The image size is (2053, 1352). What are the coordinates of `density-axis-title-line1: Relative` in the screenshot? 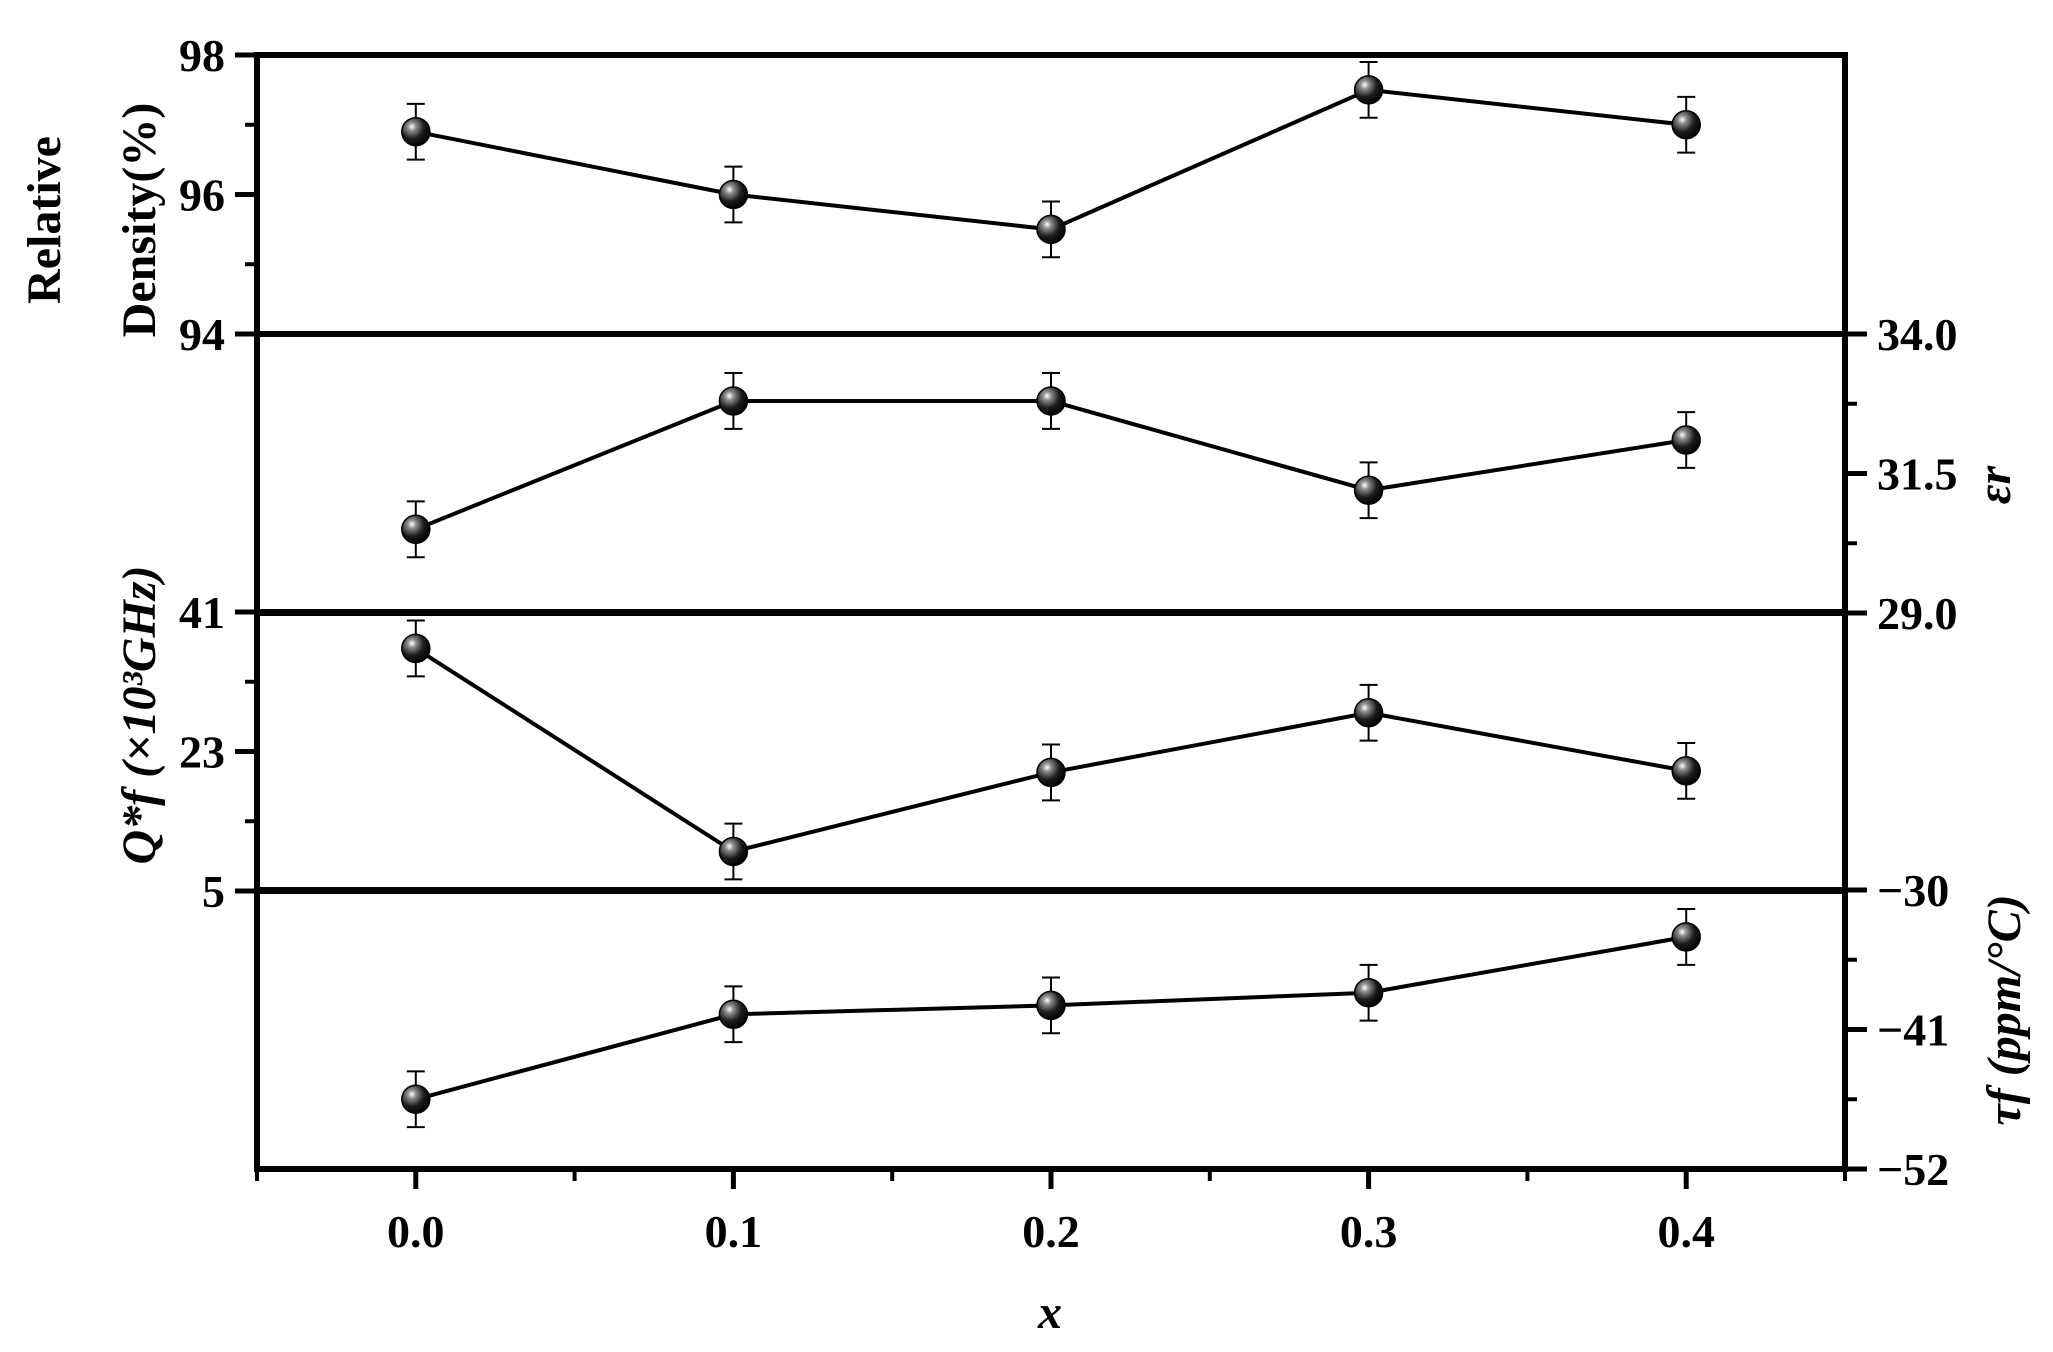 It's located at (44, 220).